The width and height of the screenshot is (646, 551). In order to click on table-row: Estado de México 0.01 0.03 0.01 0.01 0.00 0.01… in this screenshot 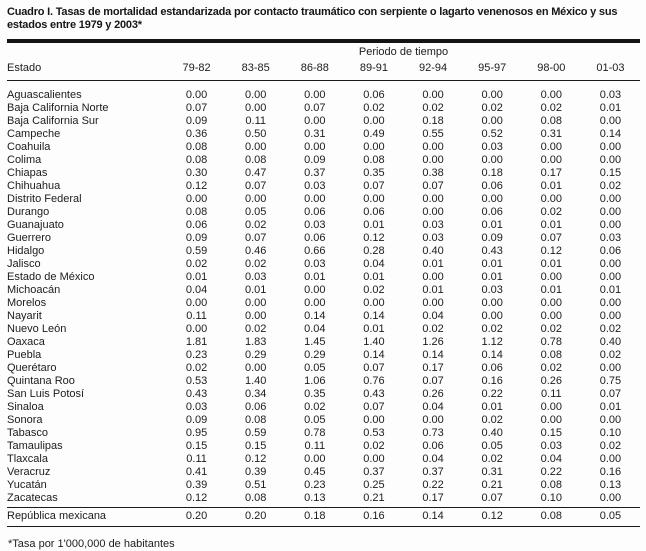, I will do `click(323, 277)`.